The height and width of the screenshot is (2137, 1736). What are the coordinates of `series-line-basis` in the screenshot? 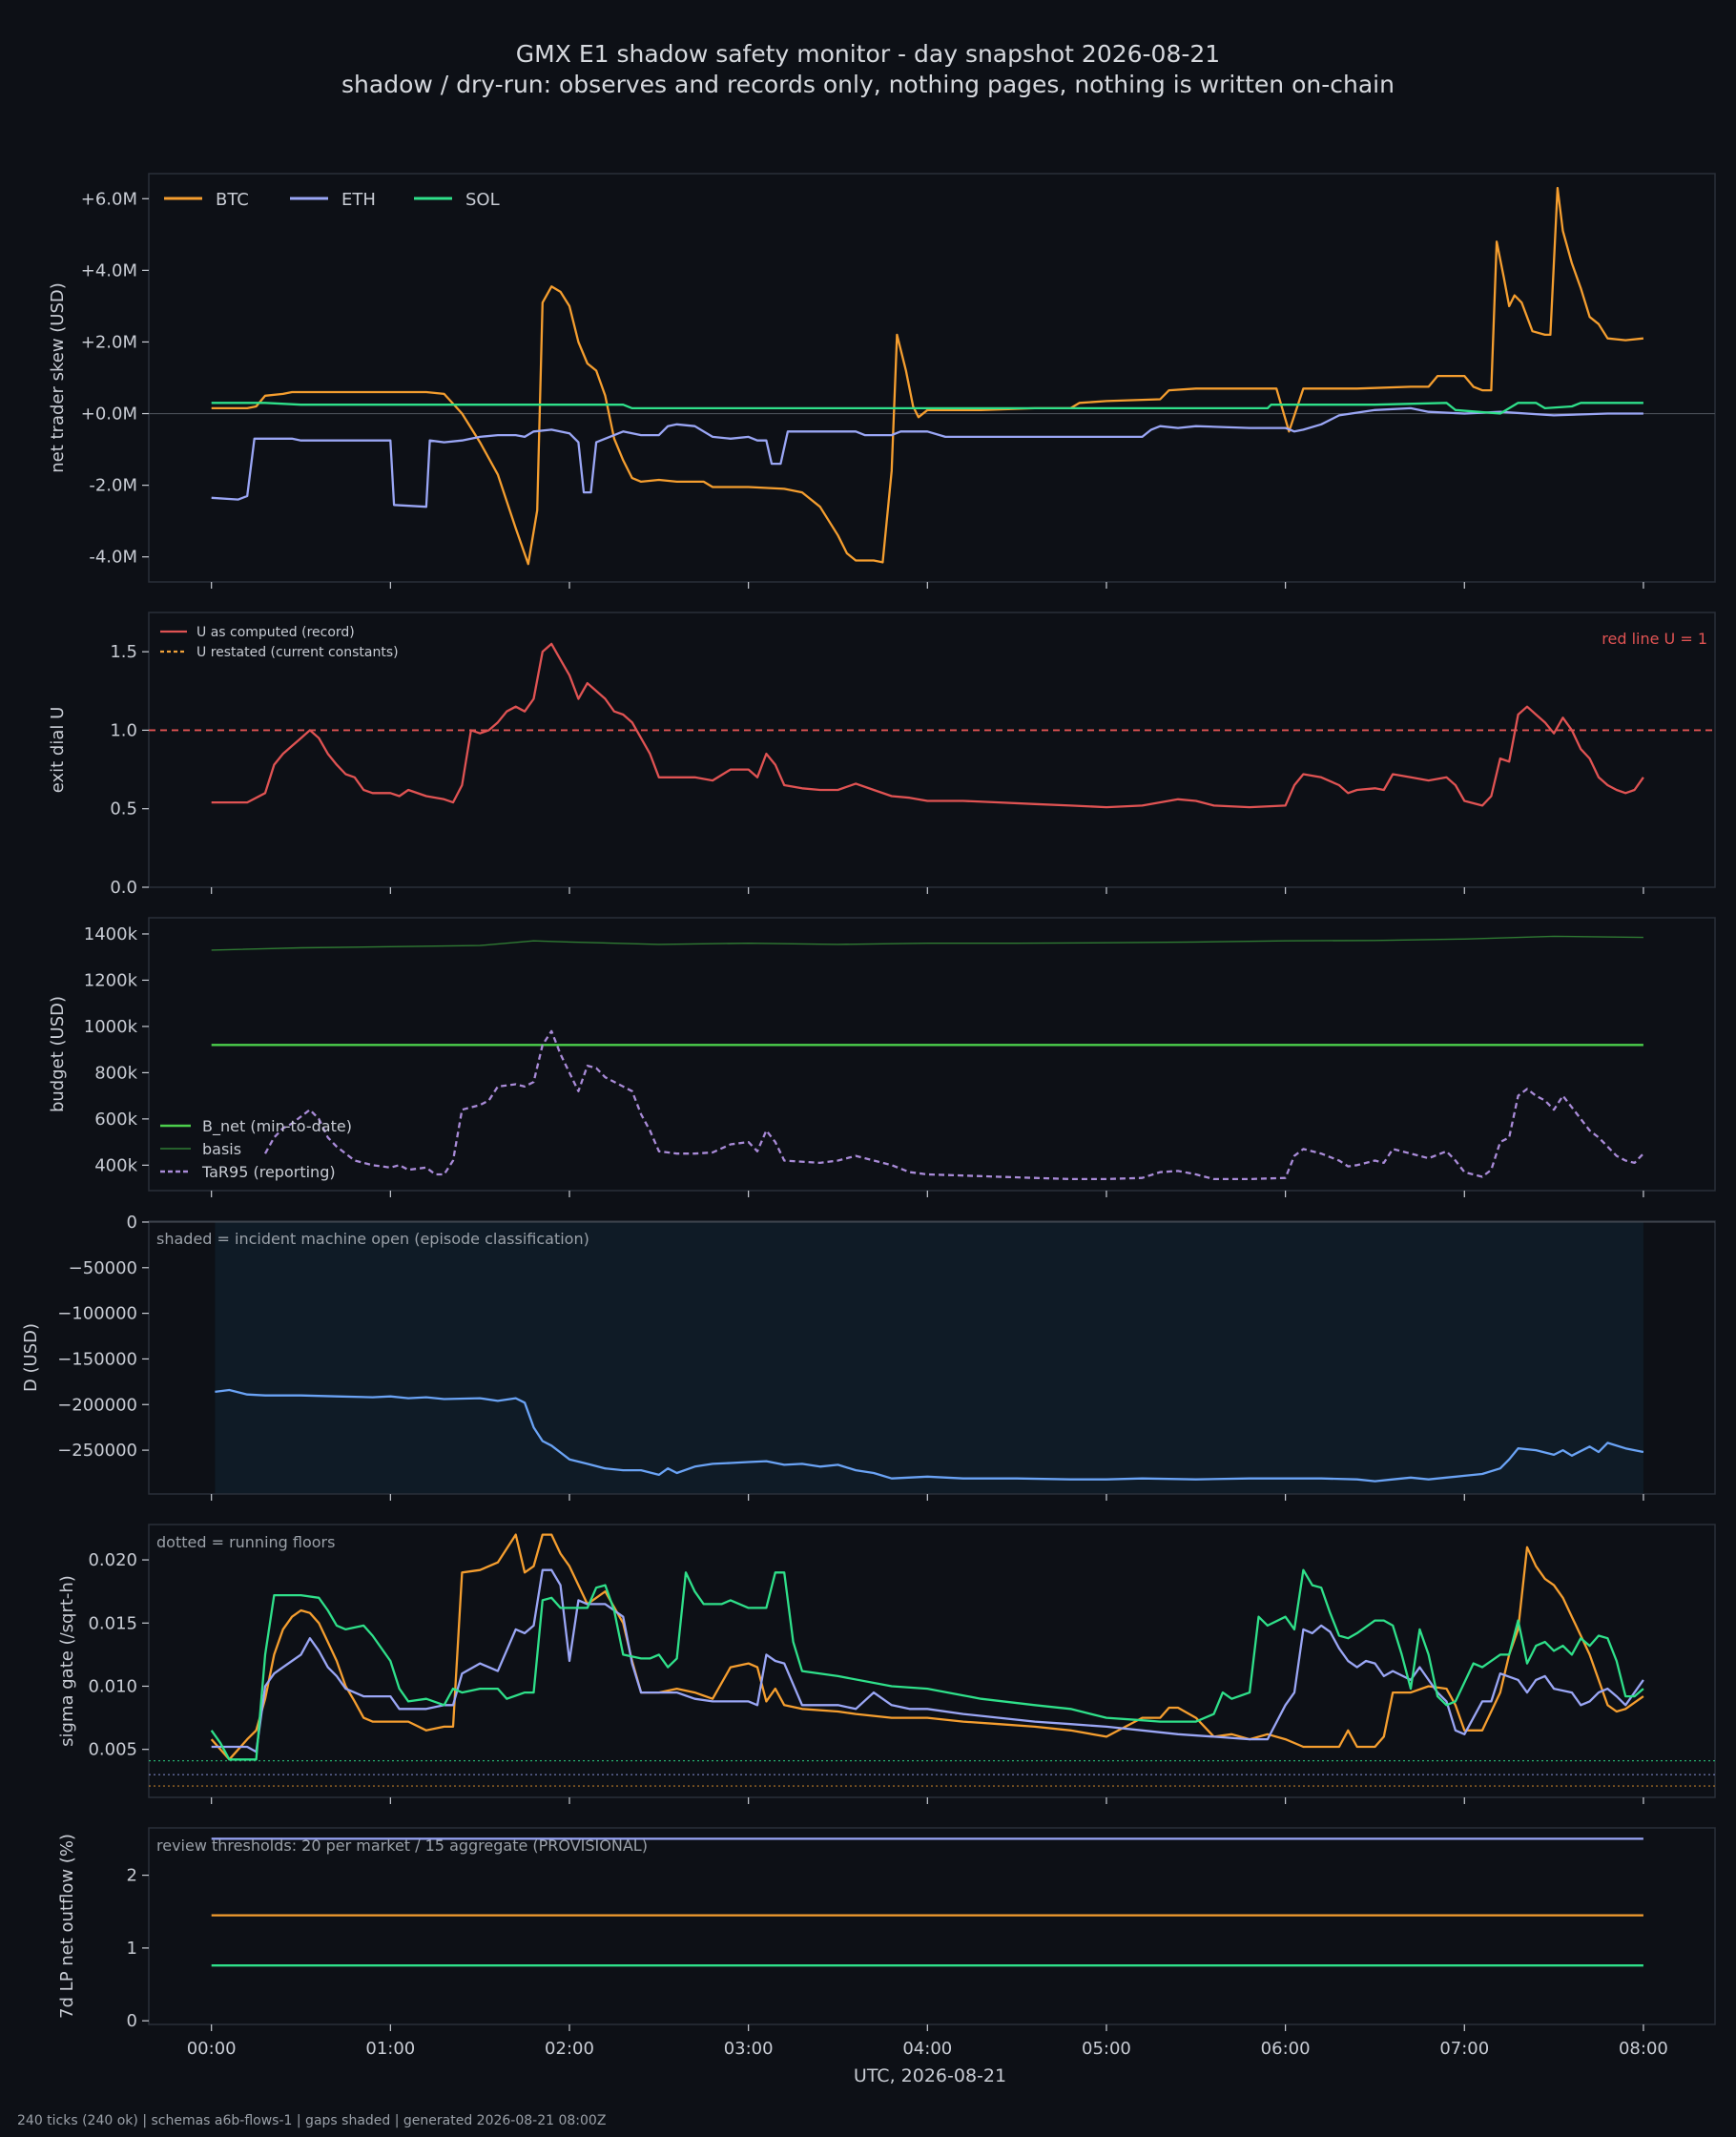 It's located at (927, 943).